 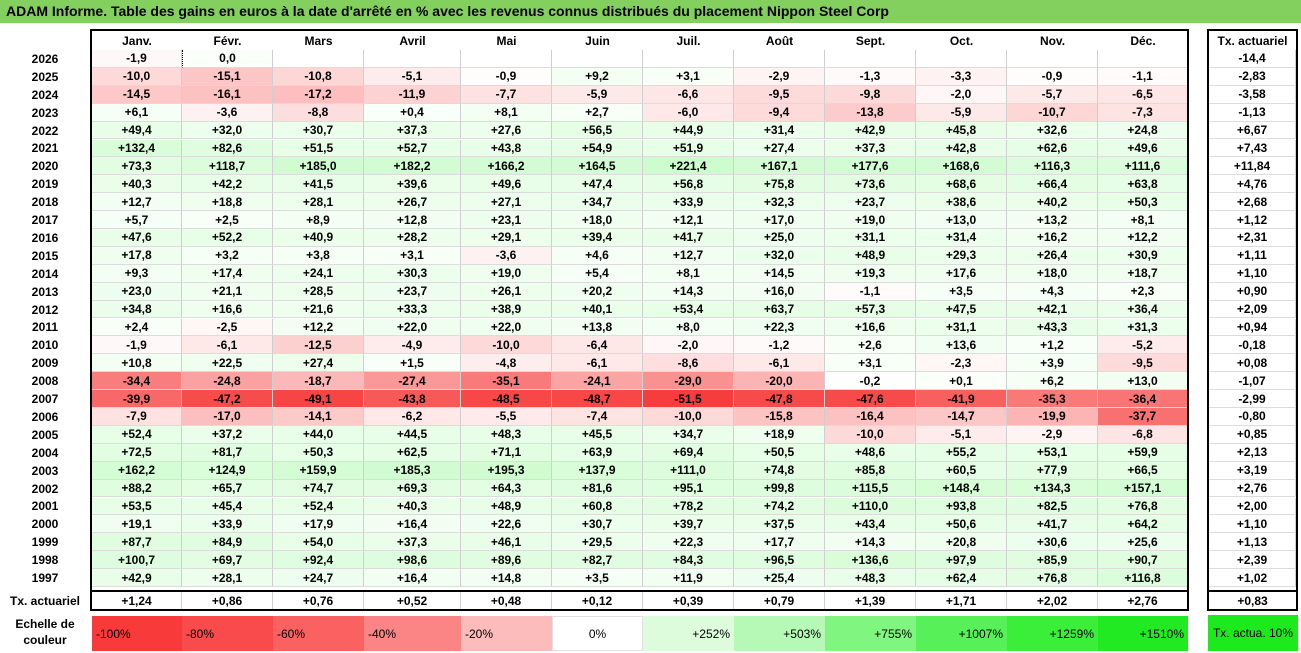 I want to click on right-column-header: Tx. actuariel, so click(x=1252, y=40).